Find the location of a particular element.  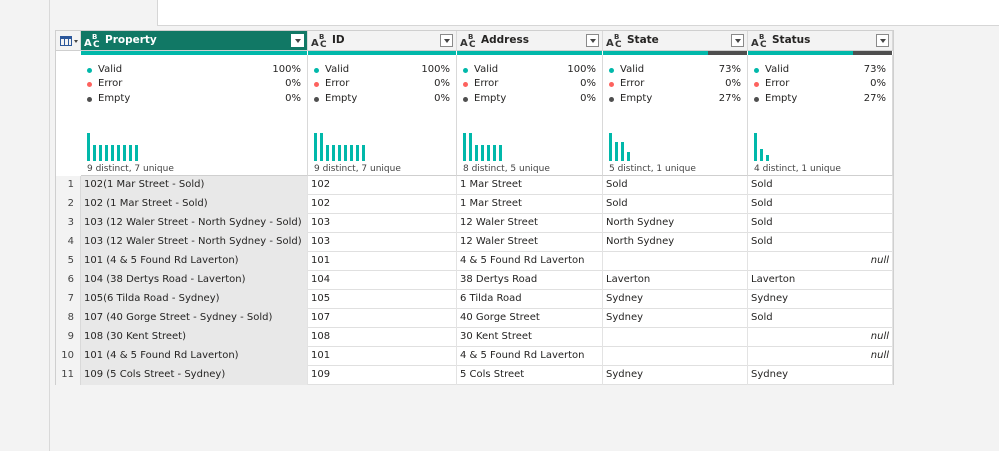

error-dot-icon is located at coordinates (465, 84).